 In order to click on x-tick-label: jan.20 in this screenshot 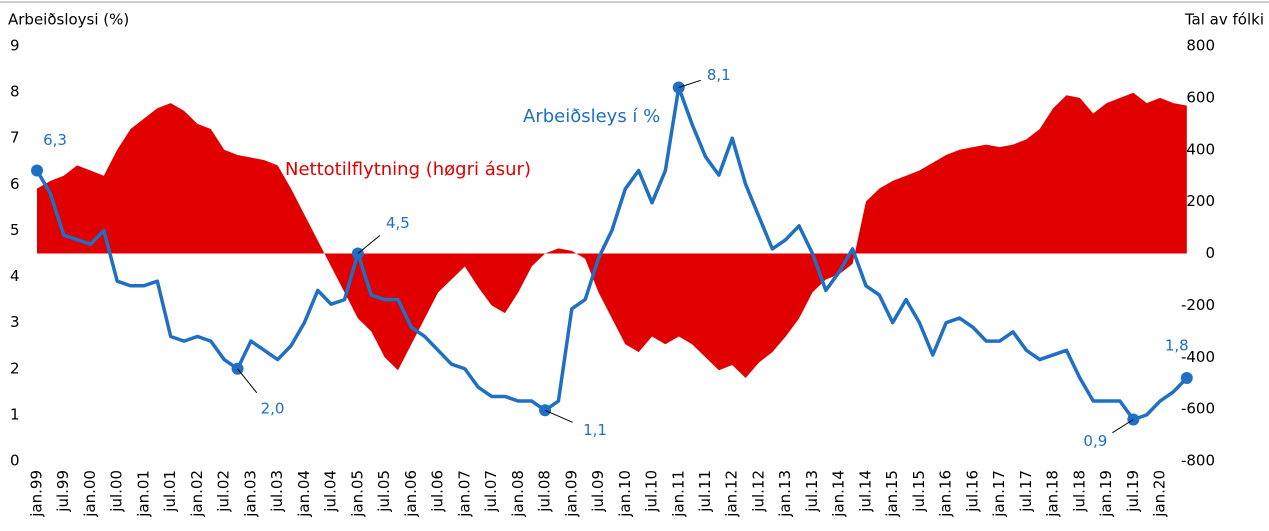, I will do `click(1160, 494)`.